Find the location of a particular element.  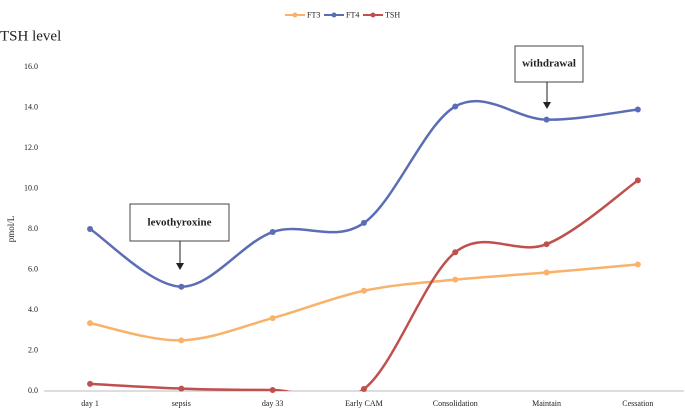

x-tick-label: Early CAM is located at coordinates (364, 403).